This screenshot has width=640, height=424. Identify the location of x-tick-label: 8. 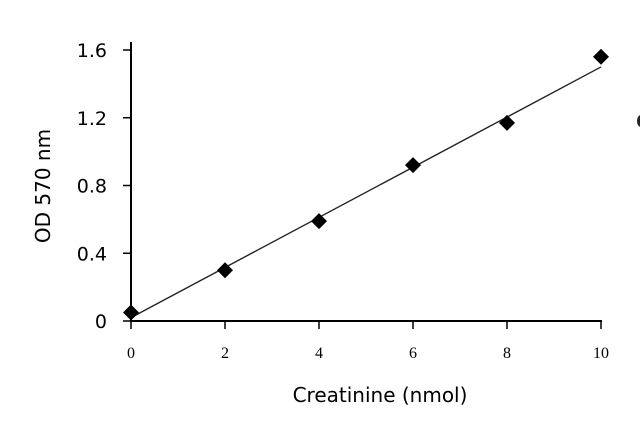
(507, 353).